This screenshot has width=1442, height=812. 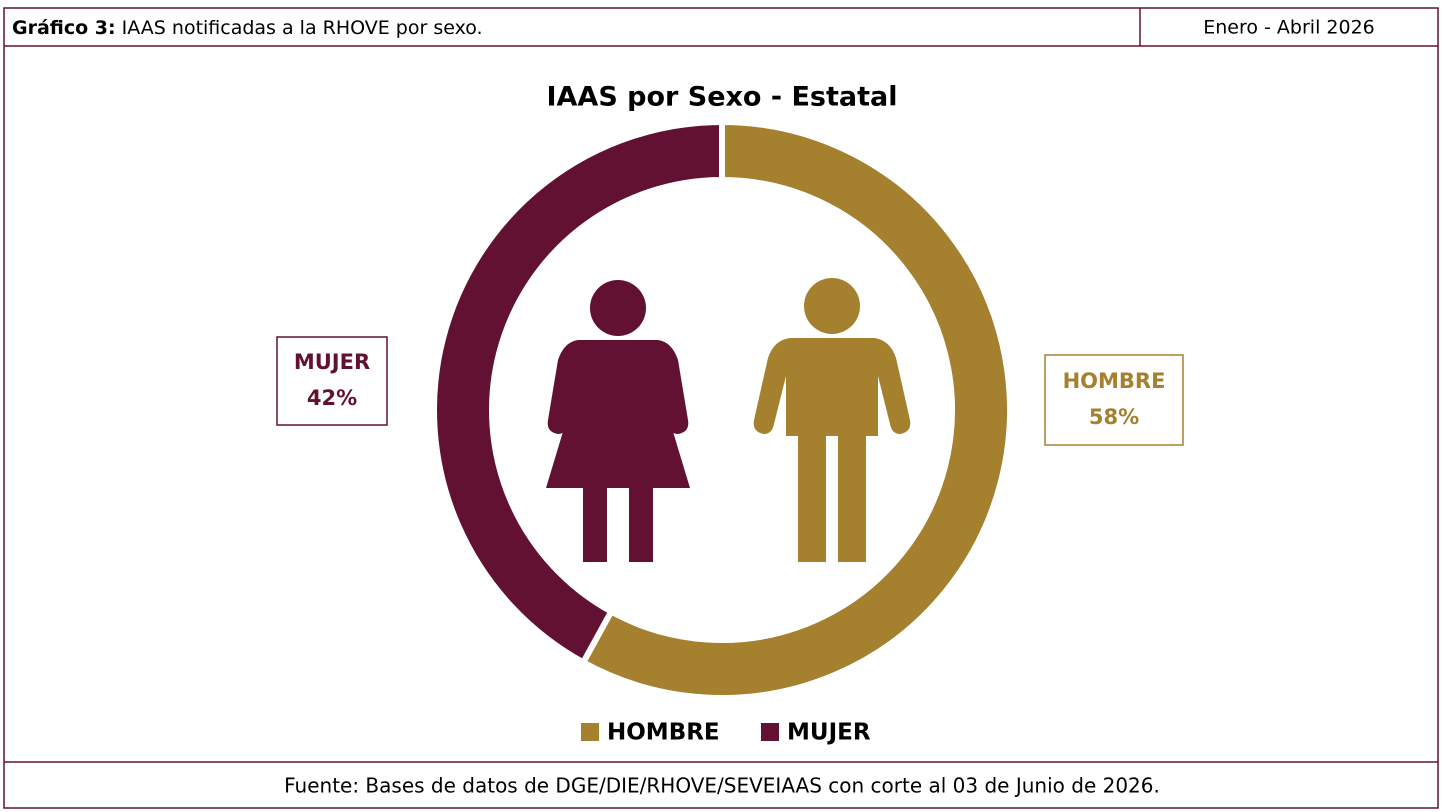 What do you see at coordinates (618, 421) in the screenshot?
I see `woman-icon` at bounding box center [618, 421].